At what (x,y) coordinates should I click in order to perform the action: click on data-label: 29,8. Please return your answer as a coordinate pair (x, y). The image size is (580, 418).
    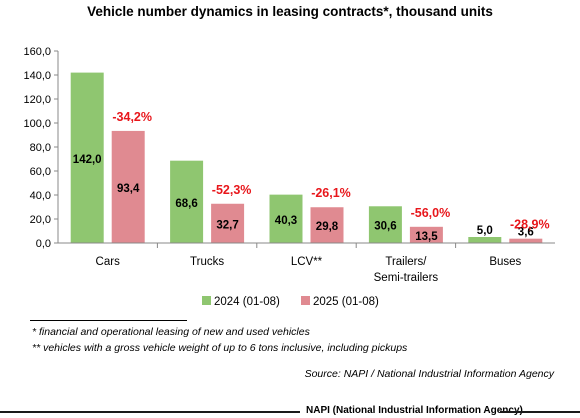
    Looking at the image, I should click on (327, 227).